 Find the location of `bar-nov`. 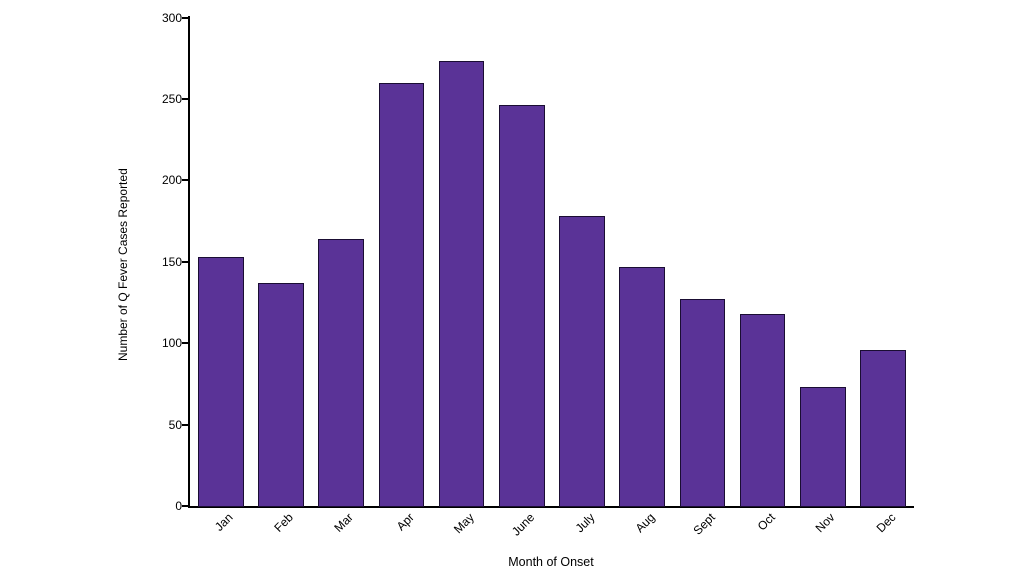

bar-nov is located at coordinates (823, 447).